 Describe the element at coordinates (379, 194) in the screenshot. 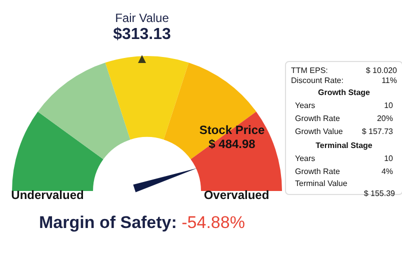

I see `text: $ 155.39` at that location.